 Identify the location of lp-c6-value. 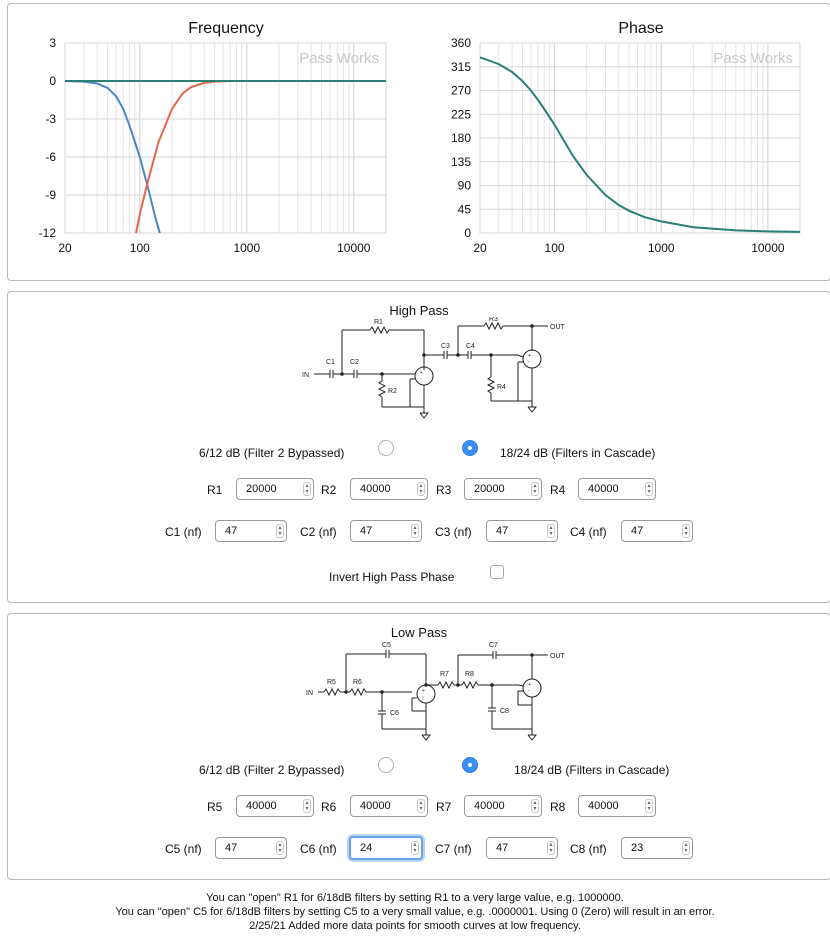
(386, 848).